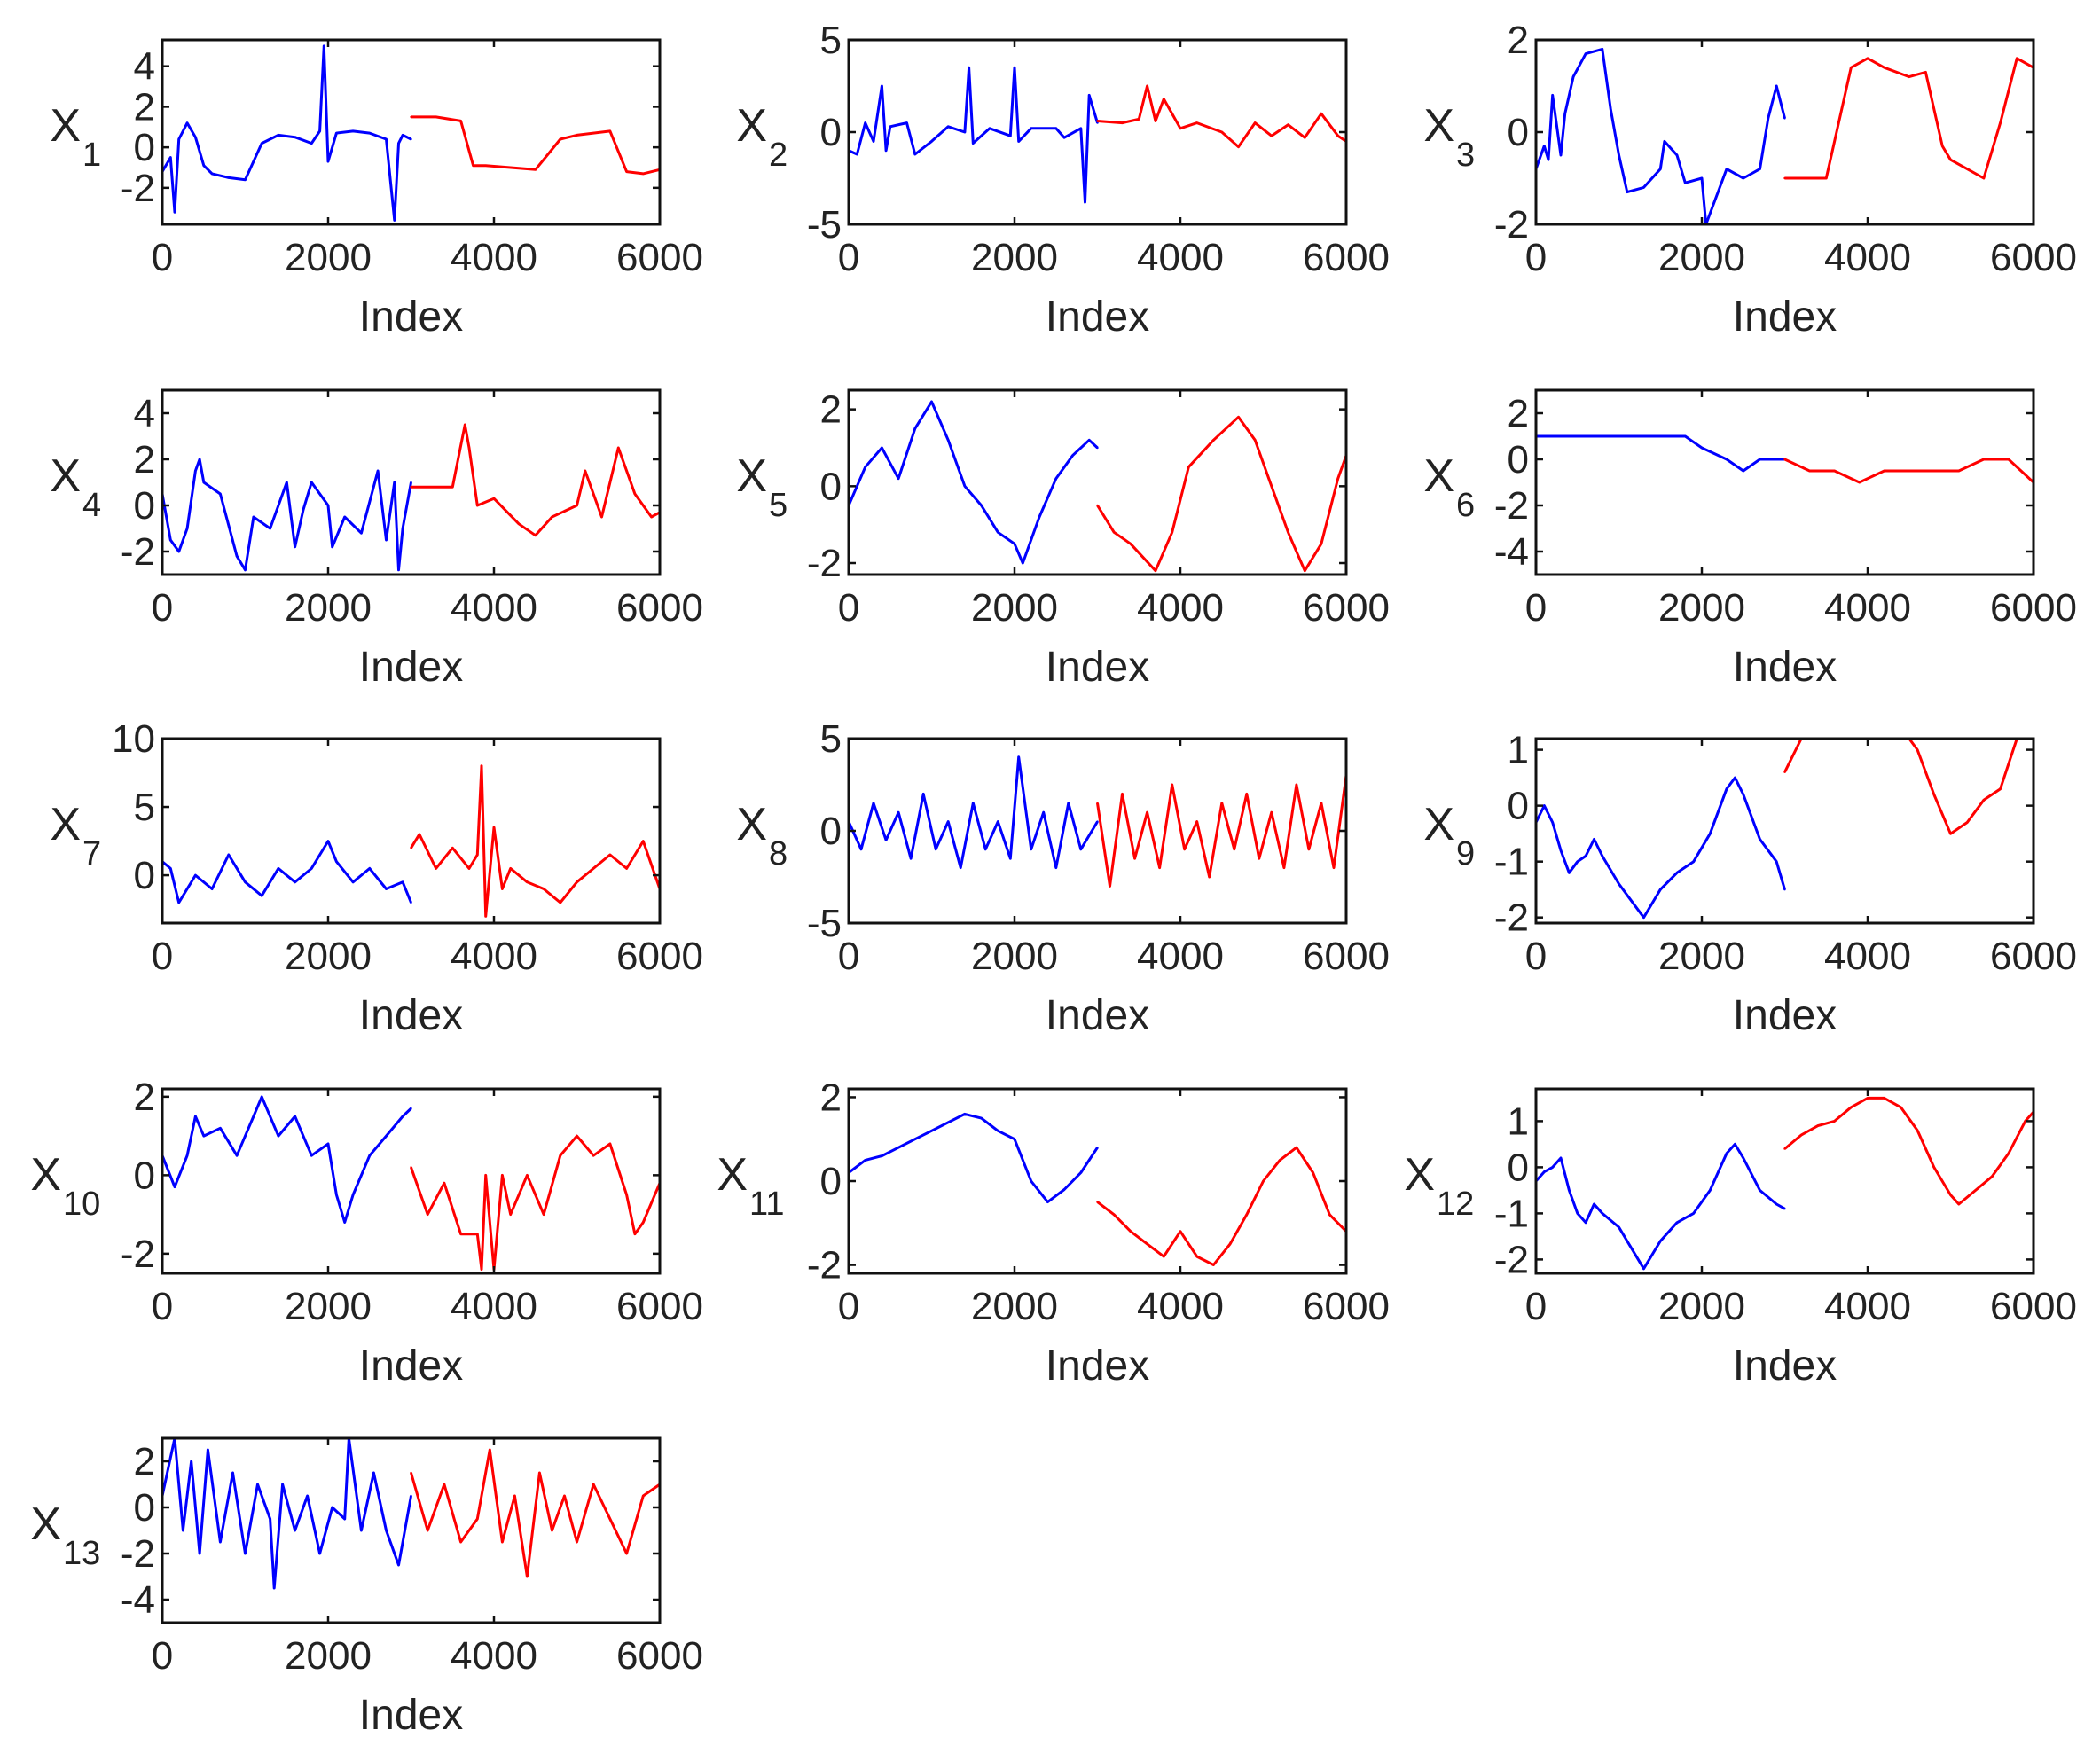  Describe the element at coordinates (81, 1553) in the screenshot. I see `y-axis-label-subscript: 13` at that location.